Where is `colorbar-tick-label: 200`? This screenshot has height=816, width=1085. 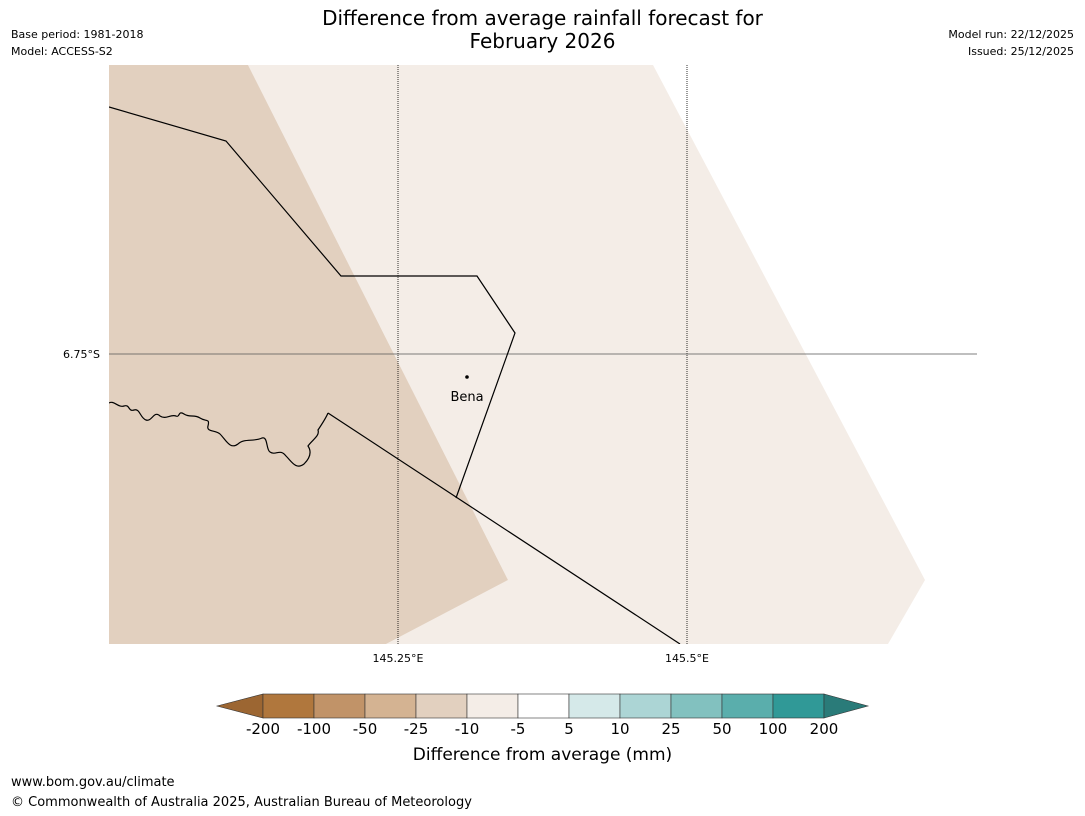 colorbar-tick-label: 200 is located at coordinates (824, 729).